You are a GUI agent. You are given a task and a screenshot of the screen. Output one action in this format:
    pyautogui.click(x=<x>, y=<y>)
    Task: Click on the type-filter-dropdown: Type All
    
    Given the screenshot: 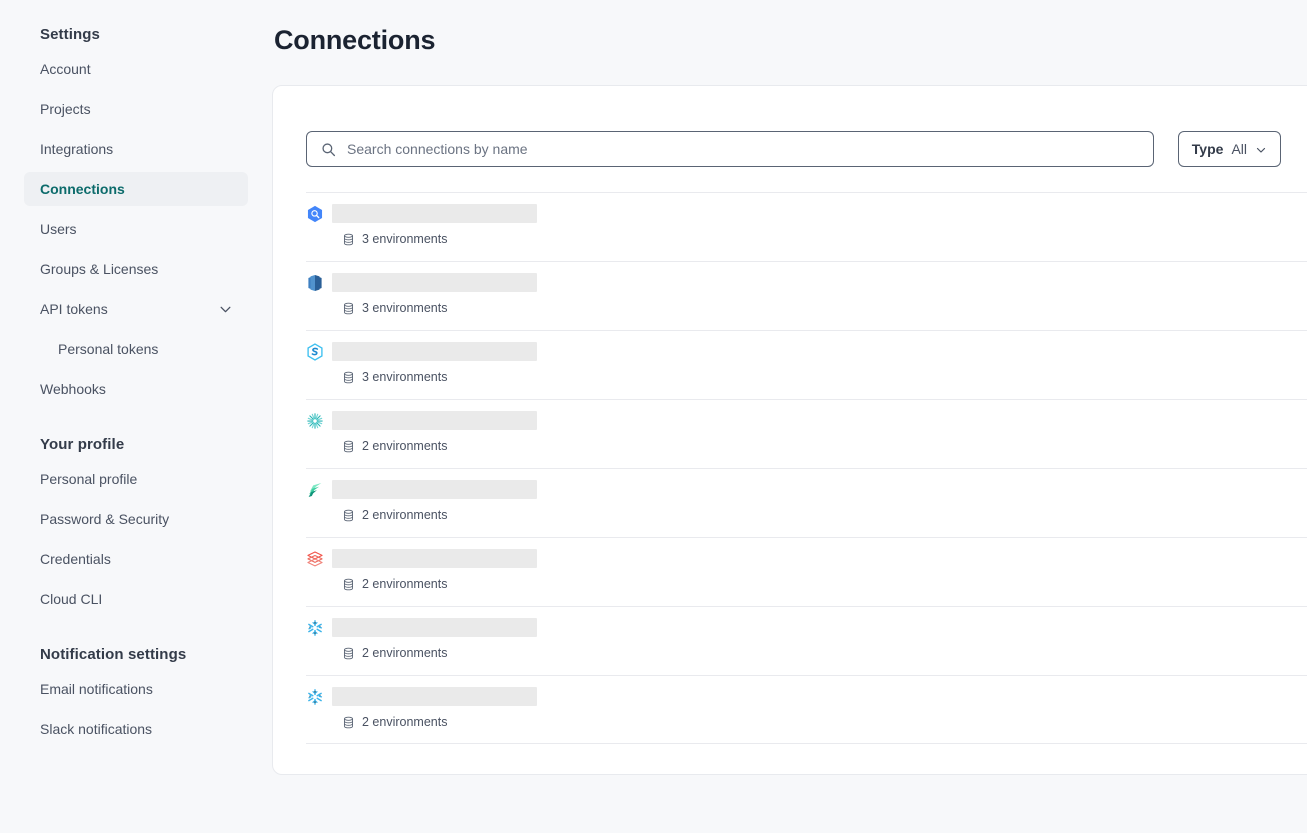 What is the action you would take?
    pyautogui.click(x=1229, y=149)
    